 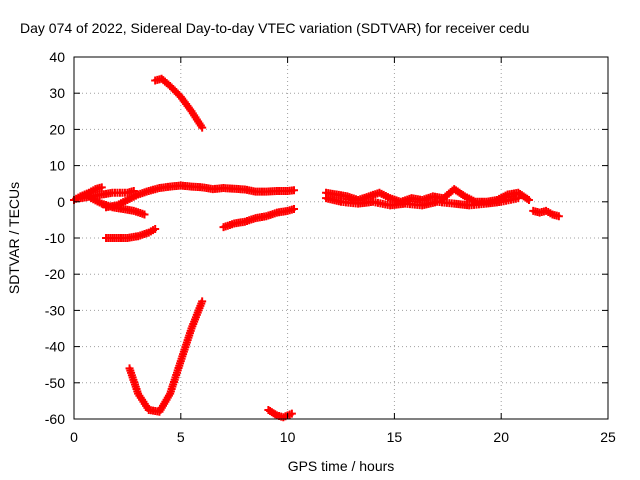 I want to click on y-tick-label: -20, so click(x=55, y=274).